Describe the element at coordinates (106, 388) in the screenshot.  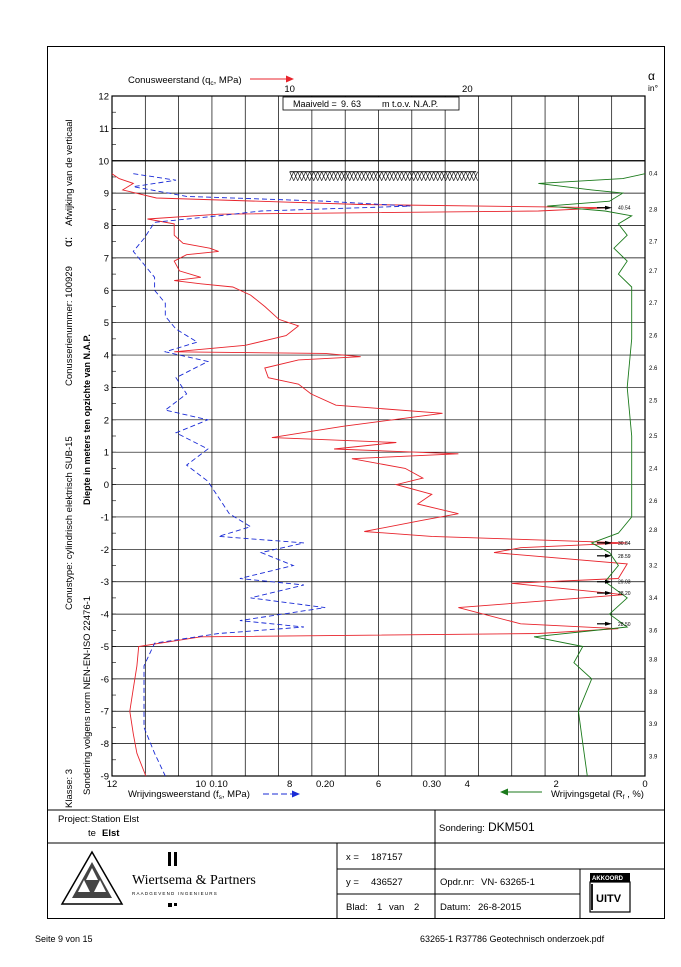
I see `depth-tick-label: 3` at that location.